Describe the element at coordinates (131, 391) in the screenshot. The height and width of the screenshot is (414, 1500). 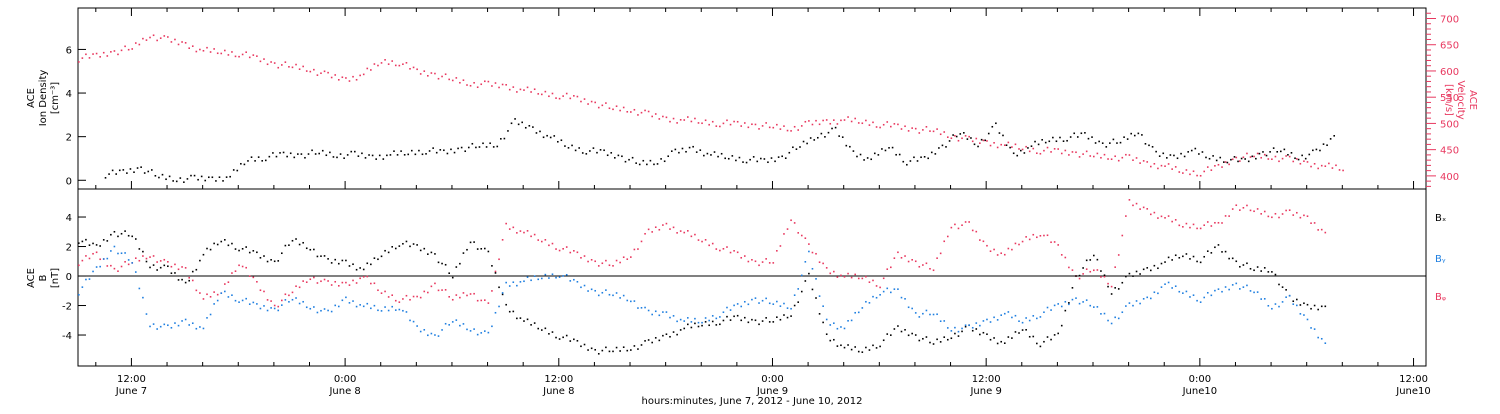
I see `day-tick-label: June 7` at that location.